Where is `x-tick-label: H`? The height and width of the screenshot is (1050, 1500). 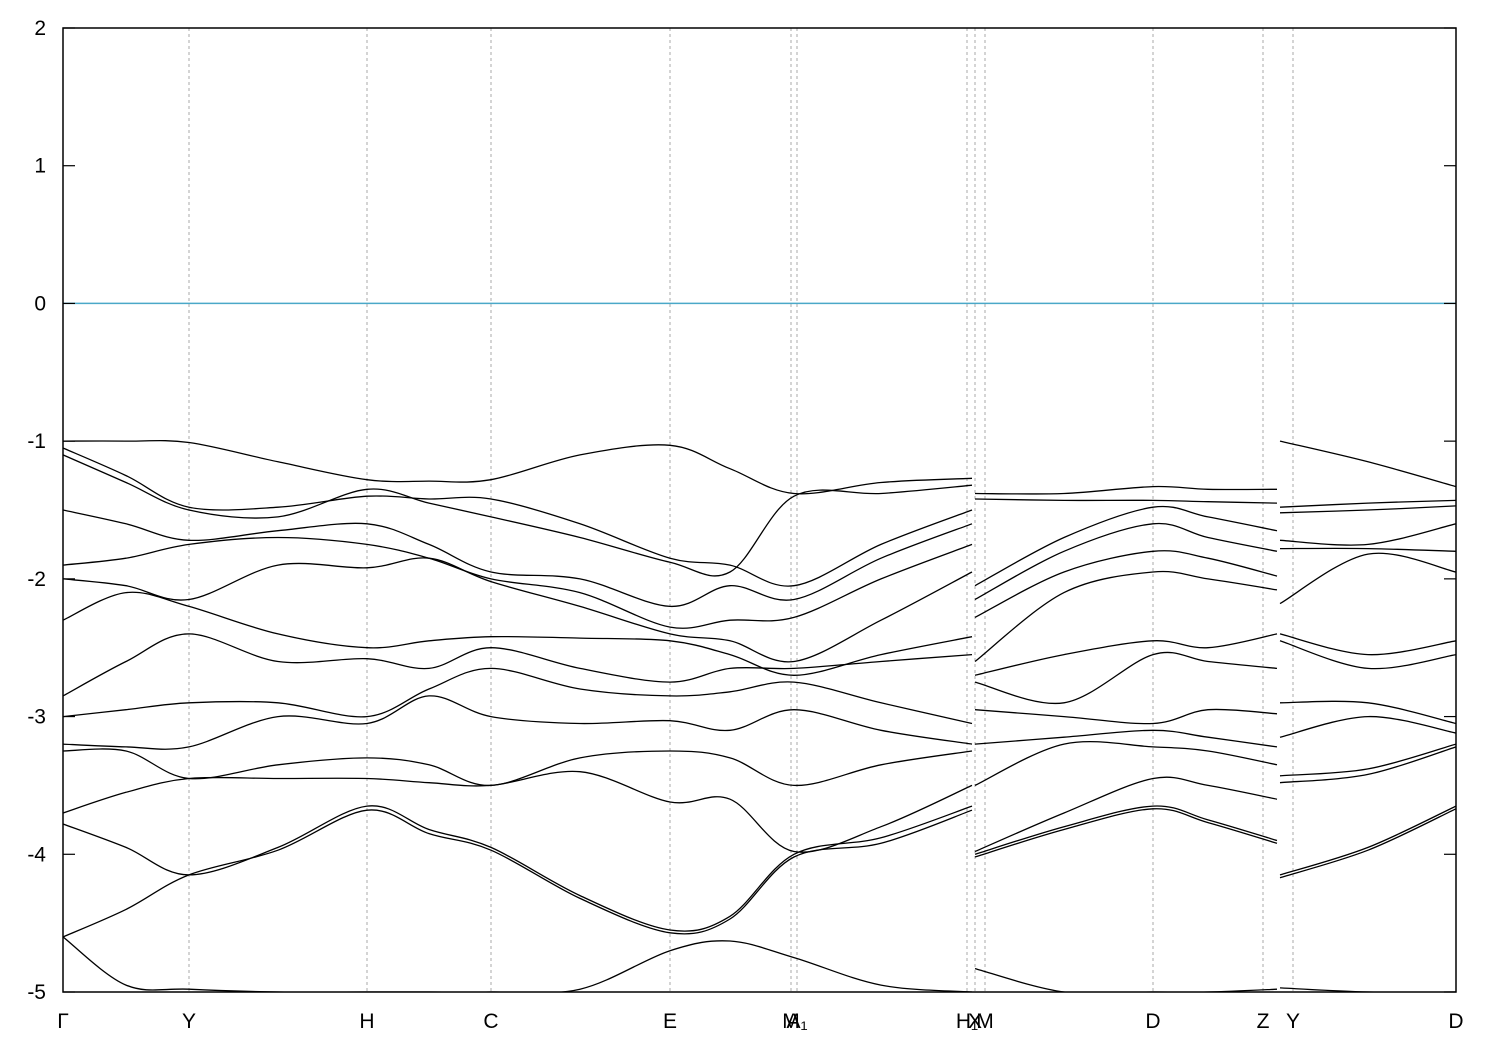
x-tick-label: H is located at coordinates (366, 1021).